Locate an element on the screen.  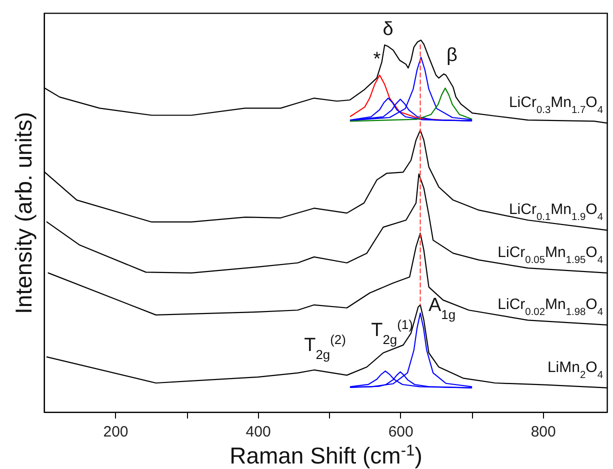
x-tick-label: 600 is located at coordinates (401, 432).